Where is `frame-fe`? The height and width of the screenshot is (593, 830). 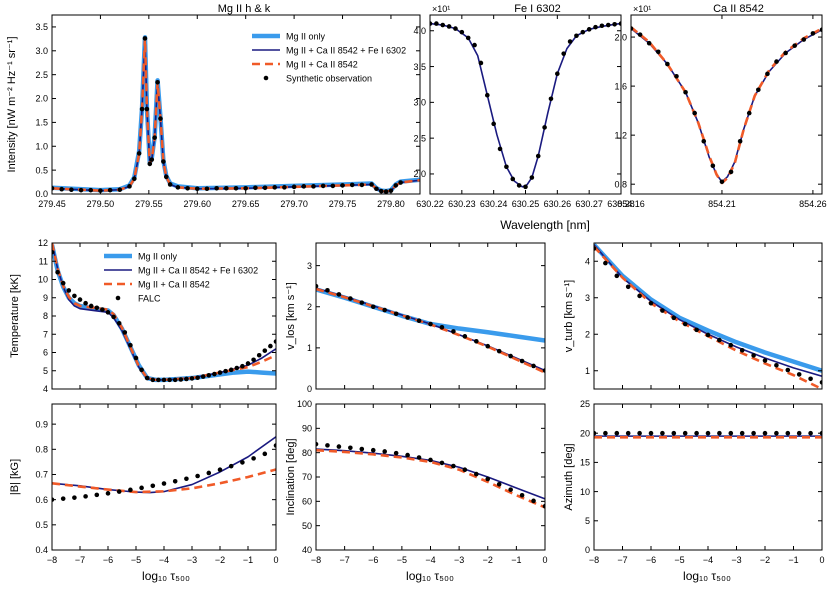
frame-fe is located at coordinates (525, 104).